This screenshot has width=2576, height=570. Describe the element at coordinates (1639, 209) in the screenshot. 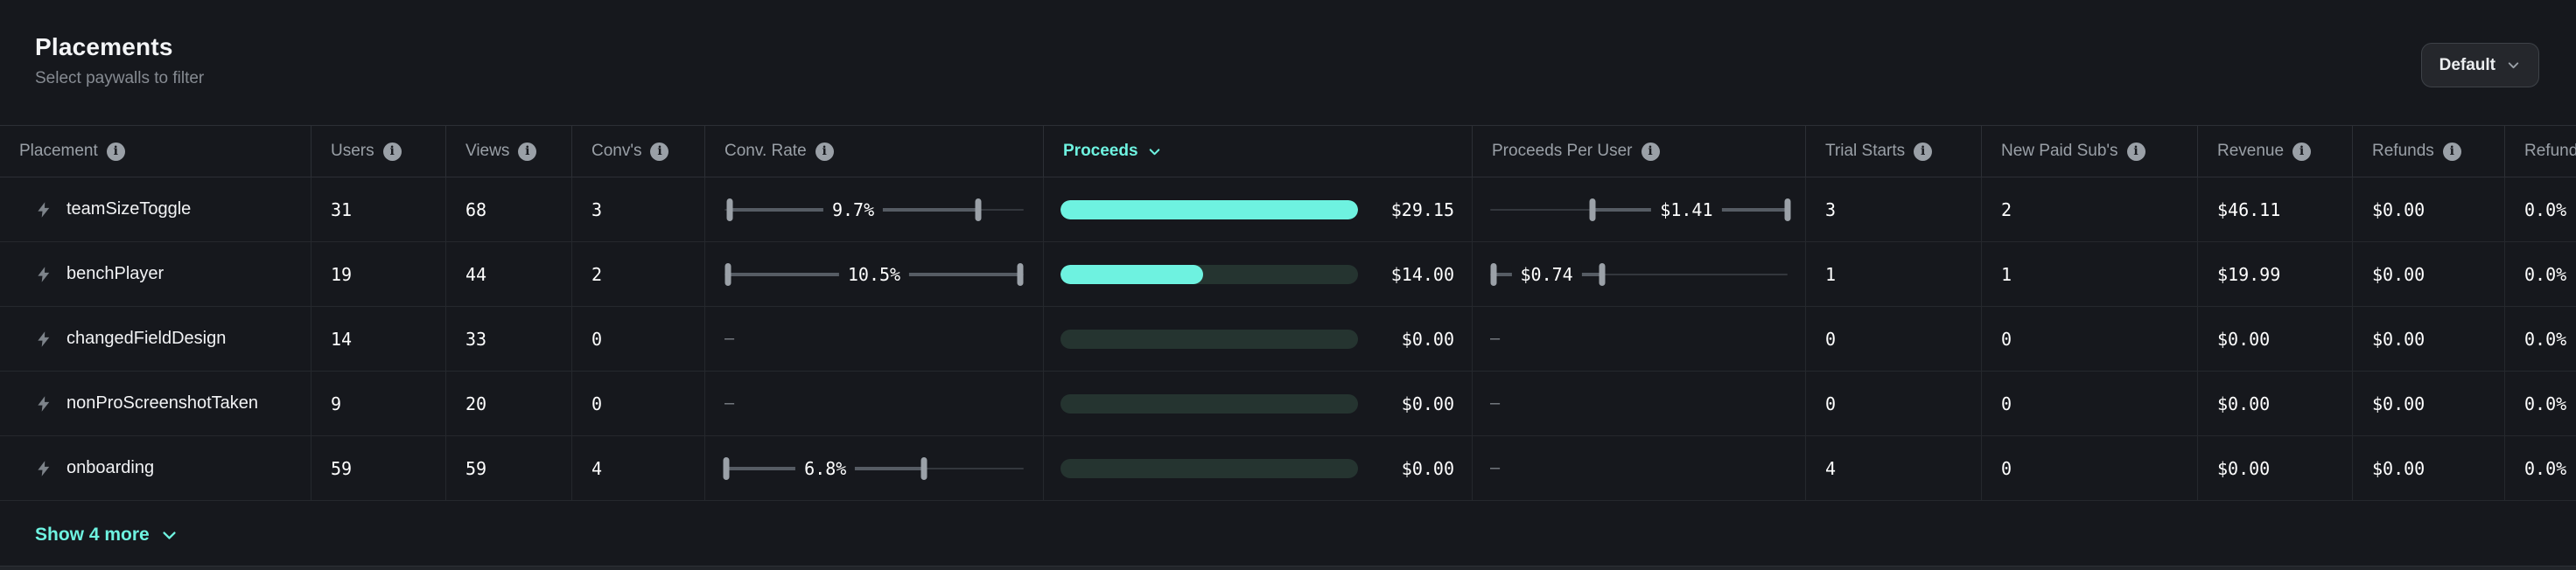

I see `proceeds-per-user-cell: $1.41` at that location.